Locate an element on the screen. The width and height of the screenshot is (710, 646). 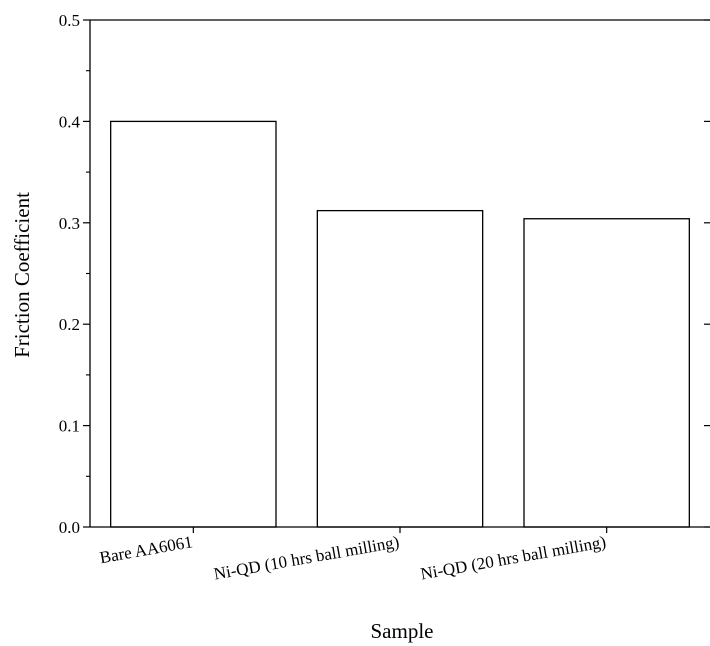
x-axis-title: Sample is located at coordinates (402, 631).